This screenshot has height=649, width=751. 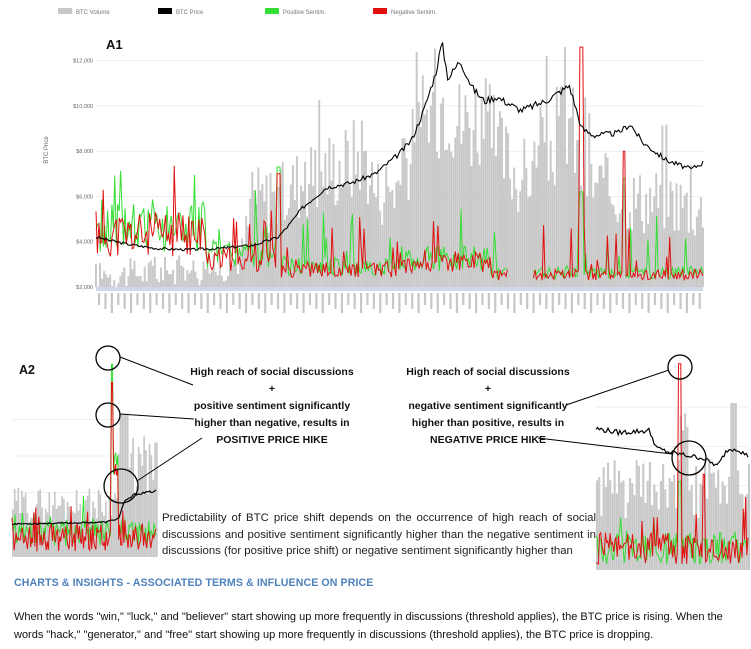 I want to click on zoom-chart-a2: A2, so click(x=84, y=460).